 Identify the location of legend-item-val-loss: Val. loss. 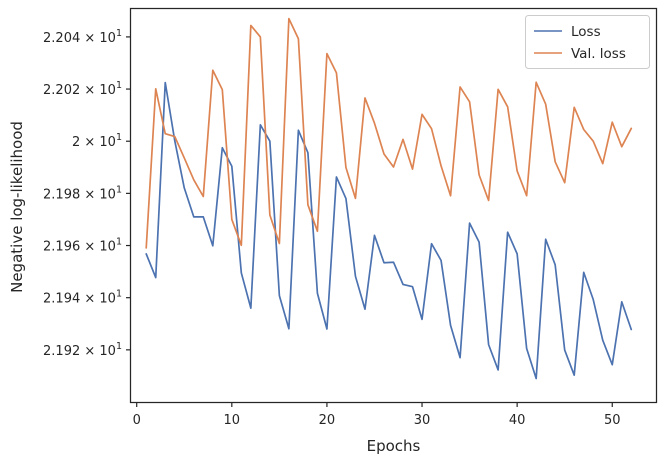
(580, 54).